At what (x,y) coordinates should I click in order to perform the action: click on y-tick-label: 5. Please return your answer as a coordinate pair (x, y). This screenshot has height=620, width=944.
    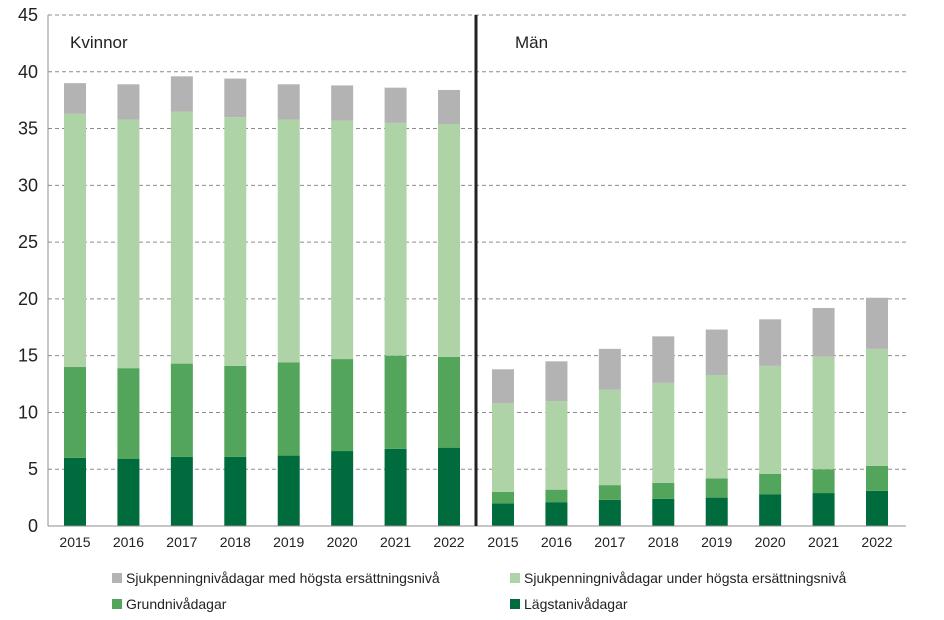
    Looking at the image, I should click on (33, 469).